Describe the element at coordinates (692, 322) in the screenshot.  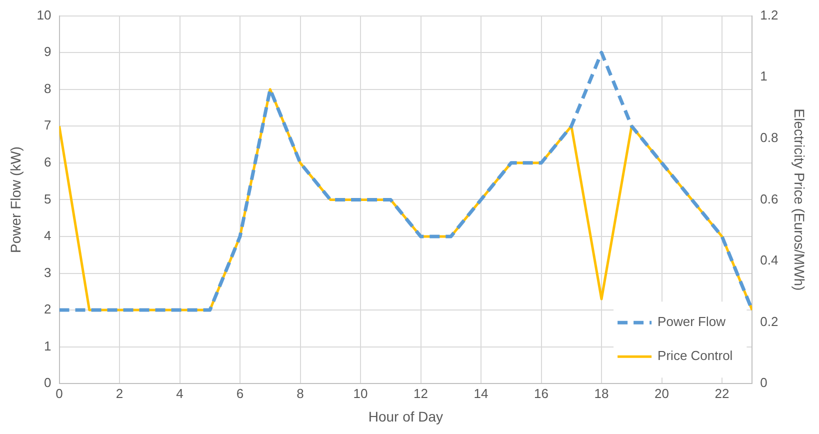
I see `legend-label: Power Flow` at that location.